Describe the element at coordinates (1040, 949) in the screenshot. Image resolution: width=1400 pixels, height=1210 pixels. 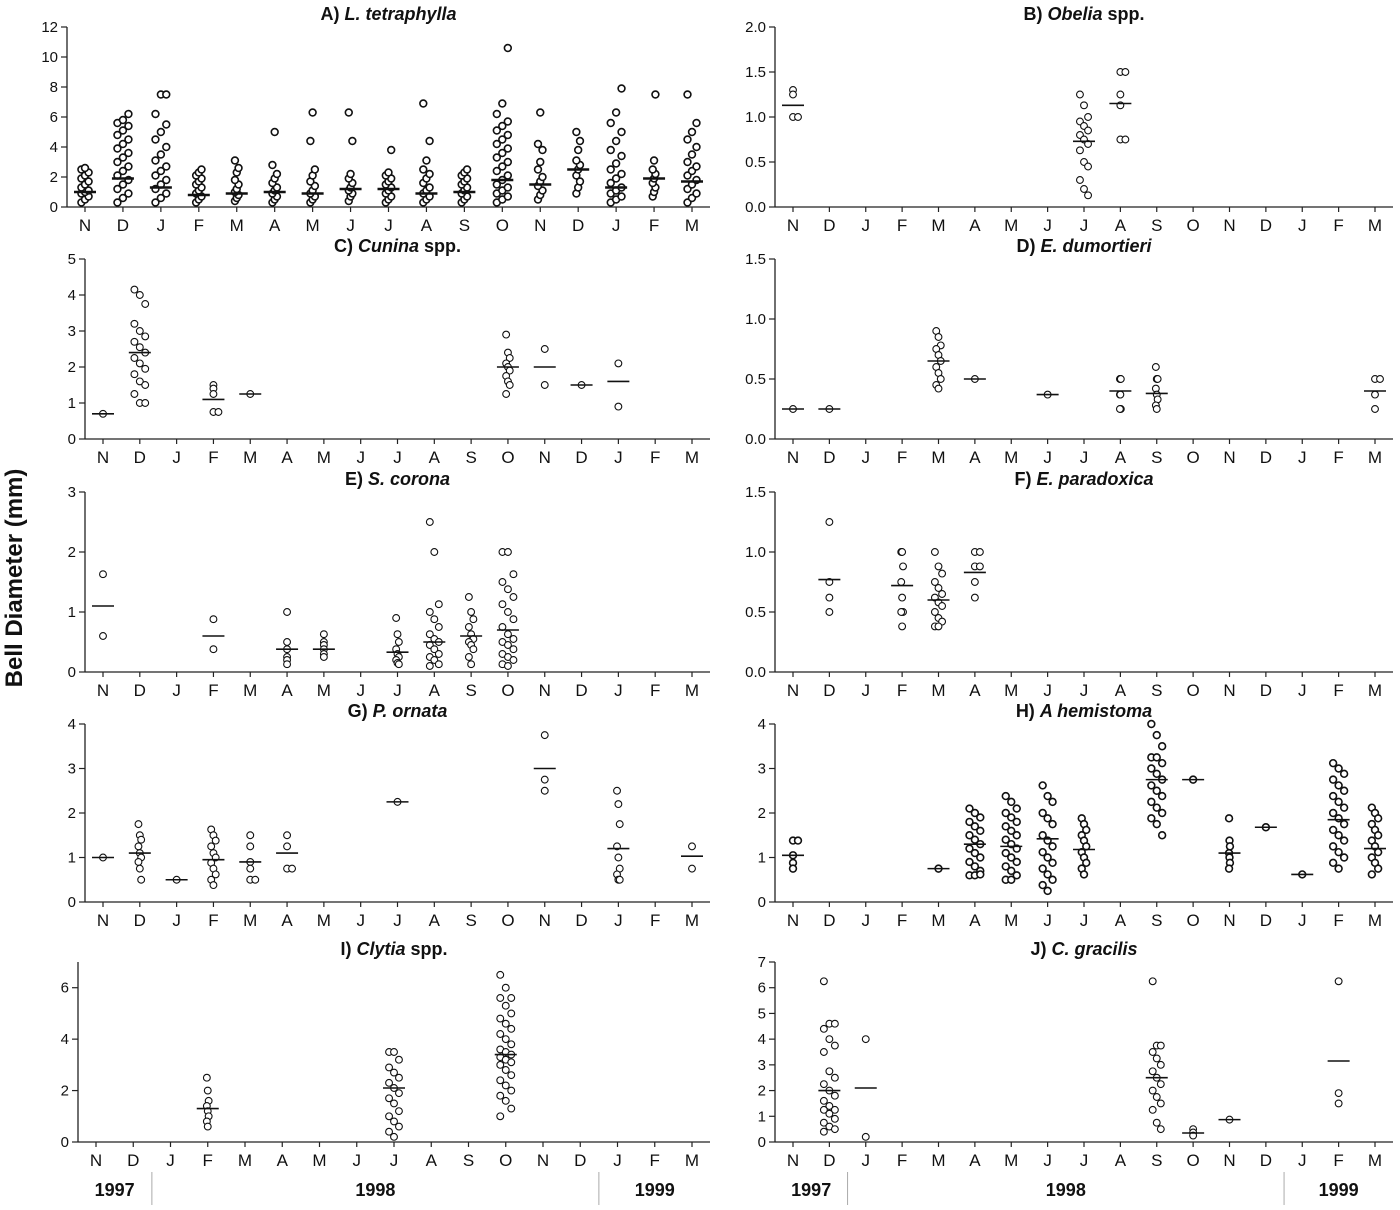
I see `panel-title-prefix: J)` at that location.